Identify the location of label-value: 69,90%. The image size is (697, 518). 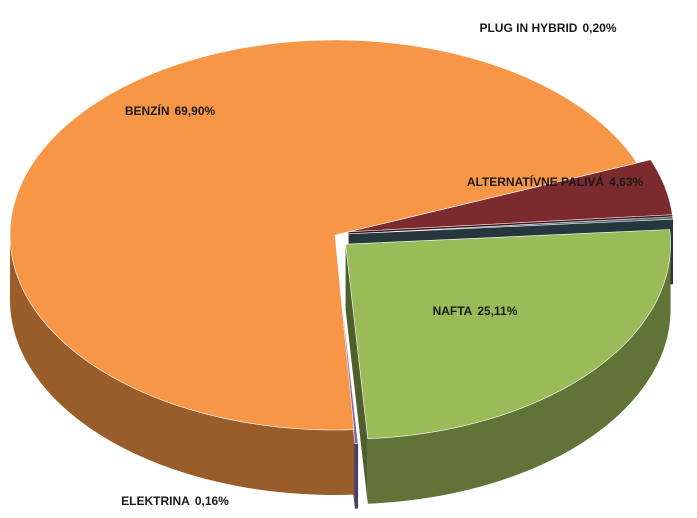
(194, 111).